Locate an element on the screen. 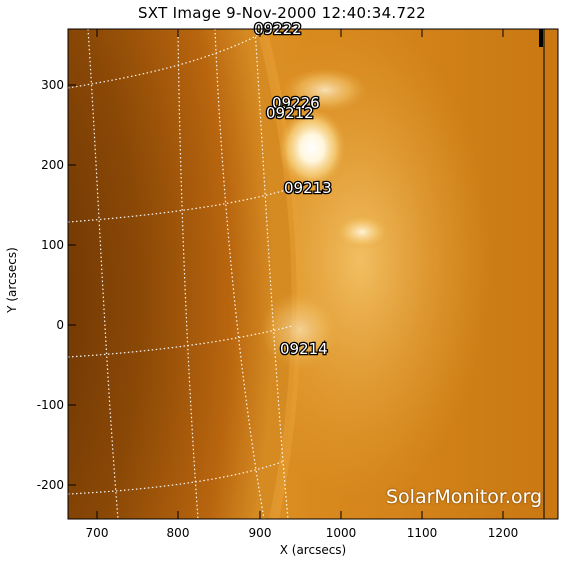 Image resolution: width=564 pixels, height=564 pixels. y-tick-label: 0 is located at coordinates (60, 325).